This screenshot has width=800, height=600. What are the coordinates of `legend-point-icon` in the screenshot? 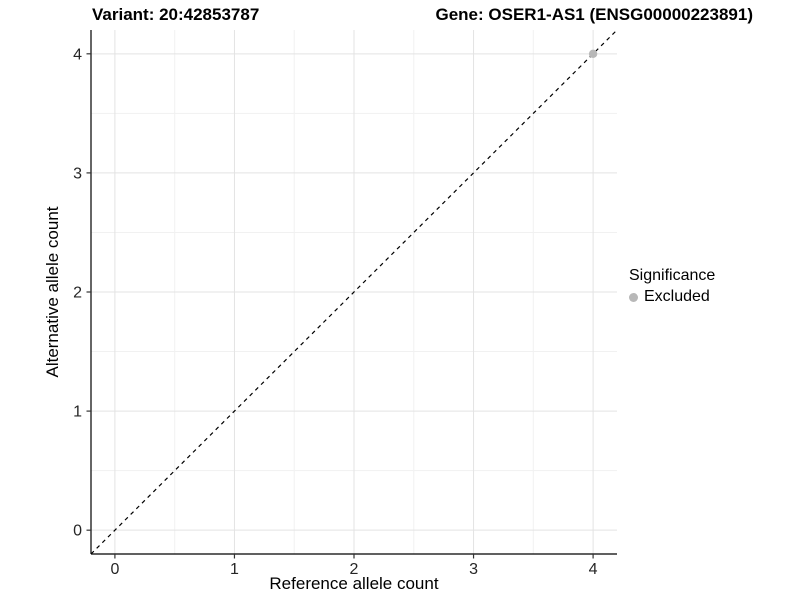 It's located at (633, 297).